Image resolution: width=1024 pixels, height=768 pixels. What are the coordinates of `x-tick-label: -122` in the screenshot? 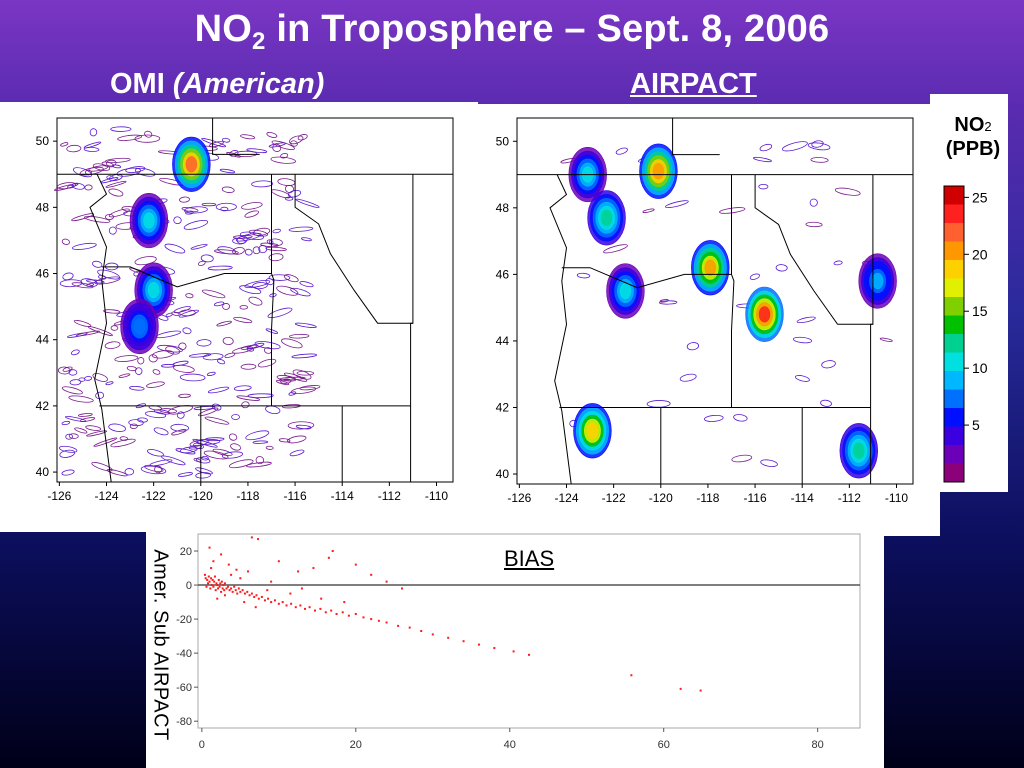 It's located at (154, 496).